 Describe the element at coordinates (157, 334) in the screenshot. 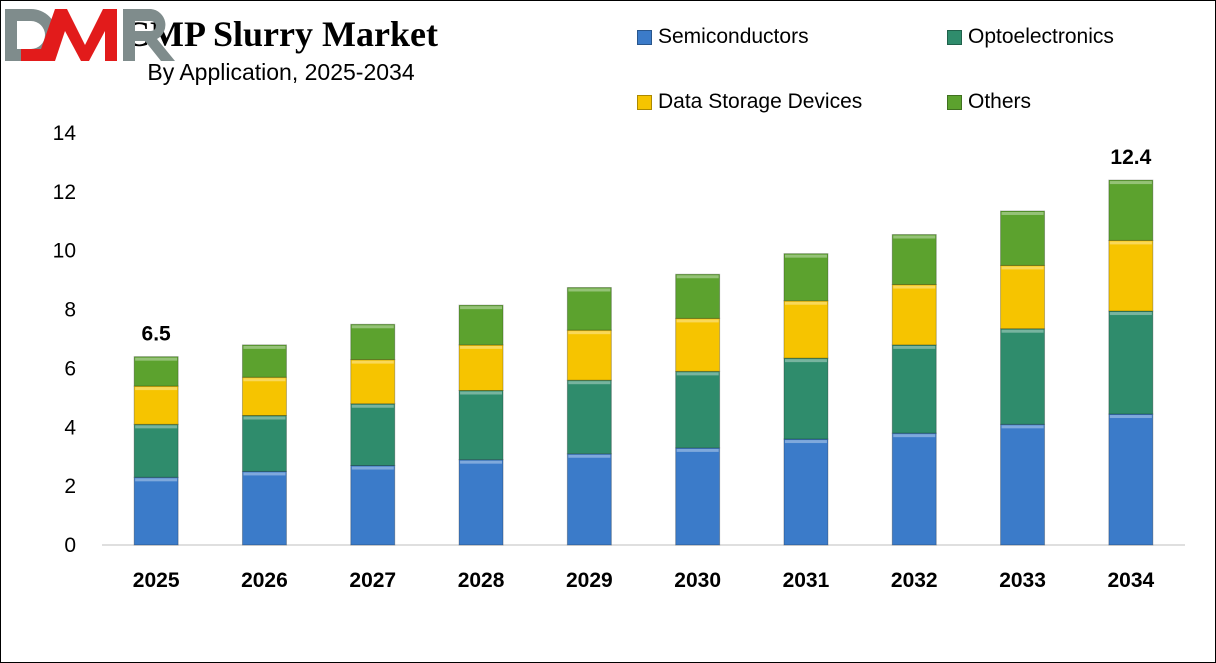

I see `data-label: 6.5` at that location.